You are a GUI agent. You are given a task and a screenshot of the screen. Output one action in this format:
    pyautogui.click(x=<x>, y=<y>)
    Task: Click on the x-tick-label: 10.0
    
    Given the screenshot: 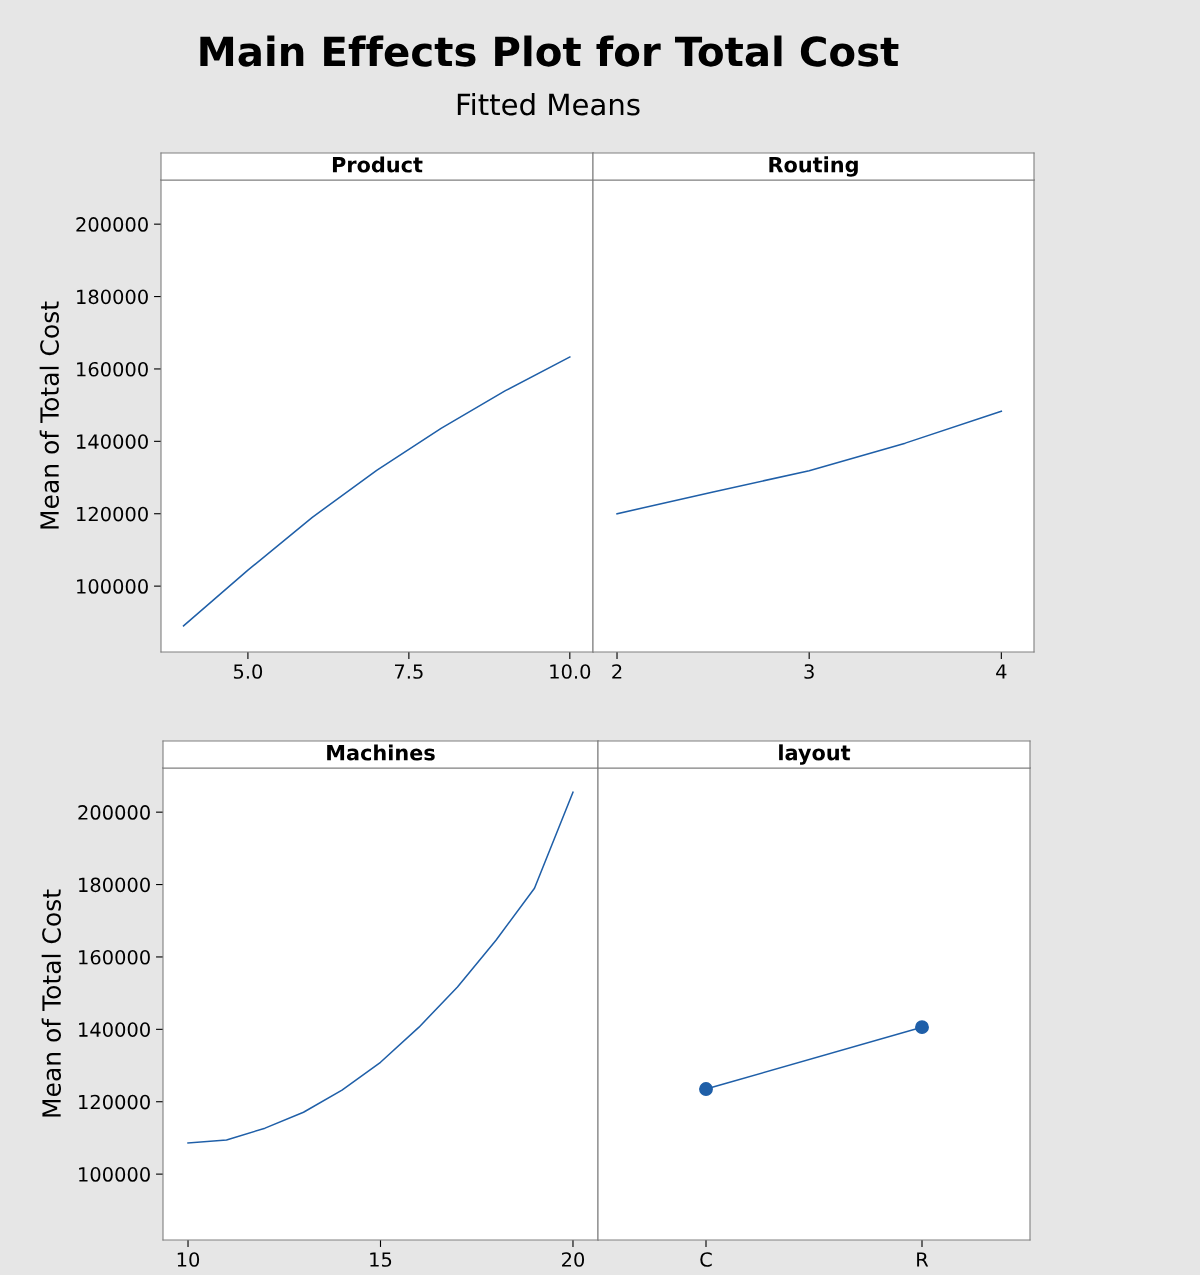 What is the action you would take?
    pyautogui.click(x=570, y=671)
    